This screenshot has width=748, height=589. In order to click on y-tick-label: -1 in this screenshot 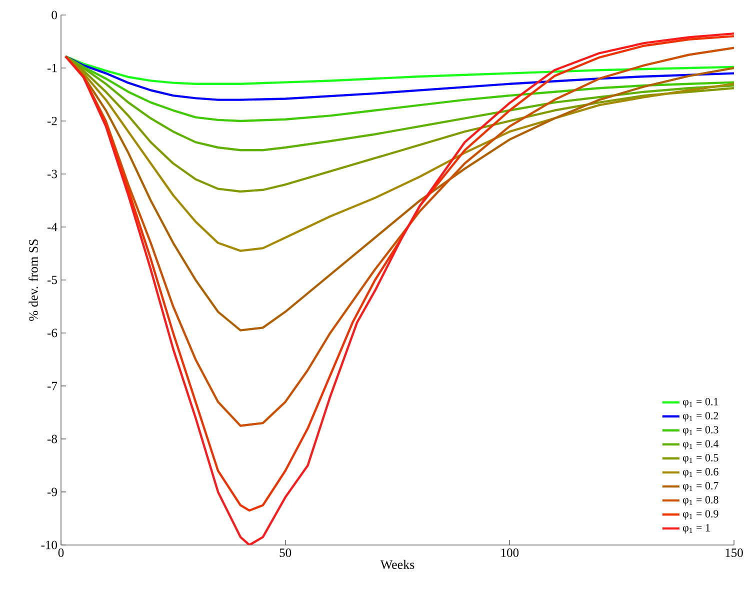, I will do `click(52, 68)`.